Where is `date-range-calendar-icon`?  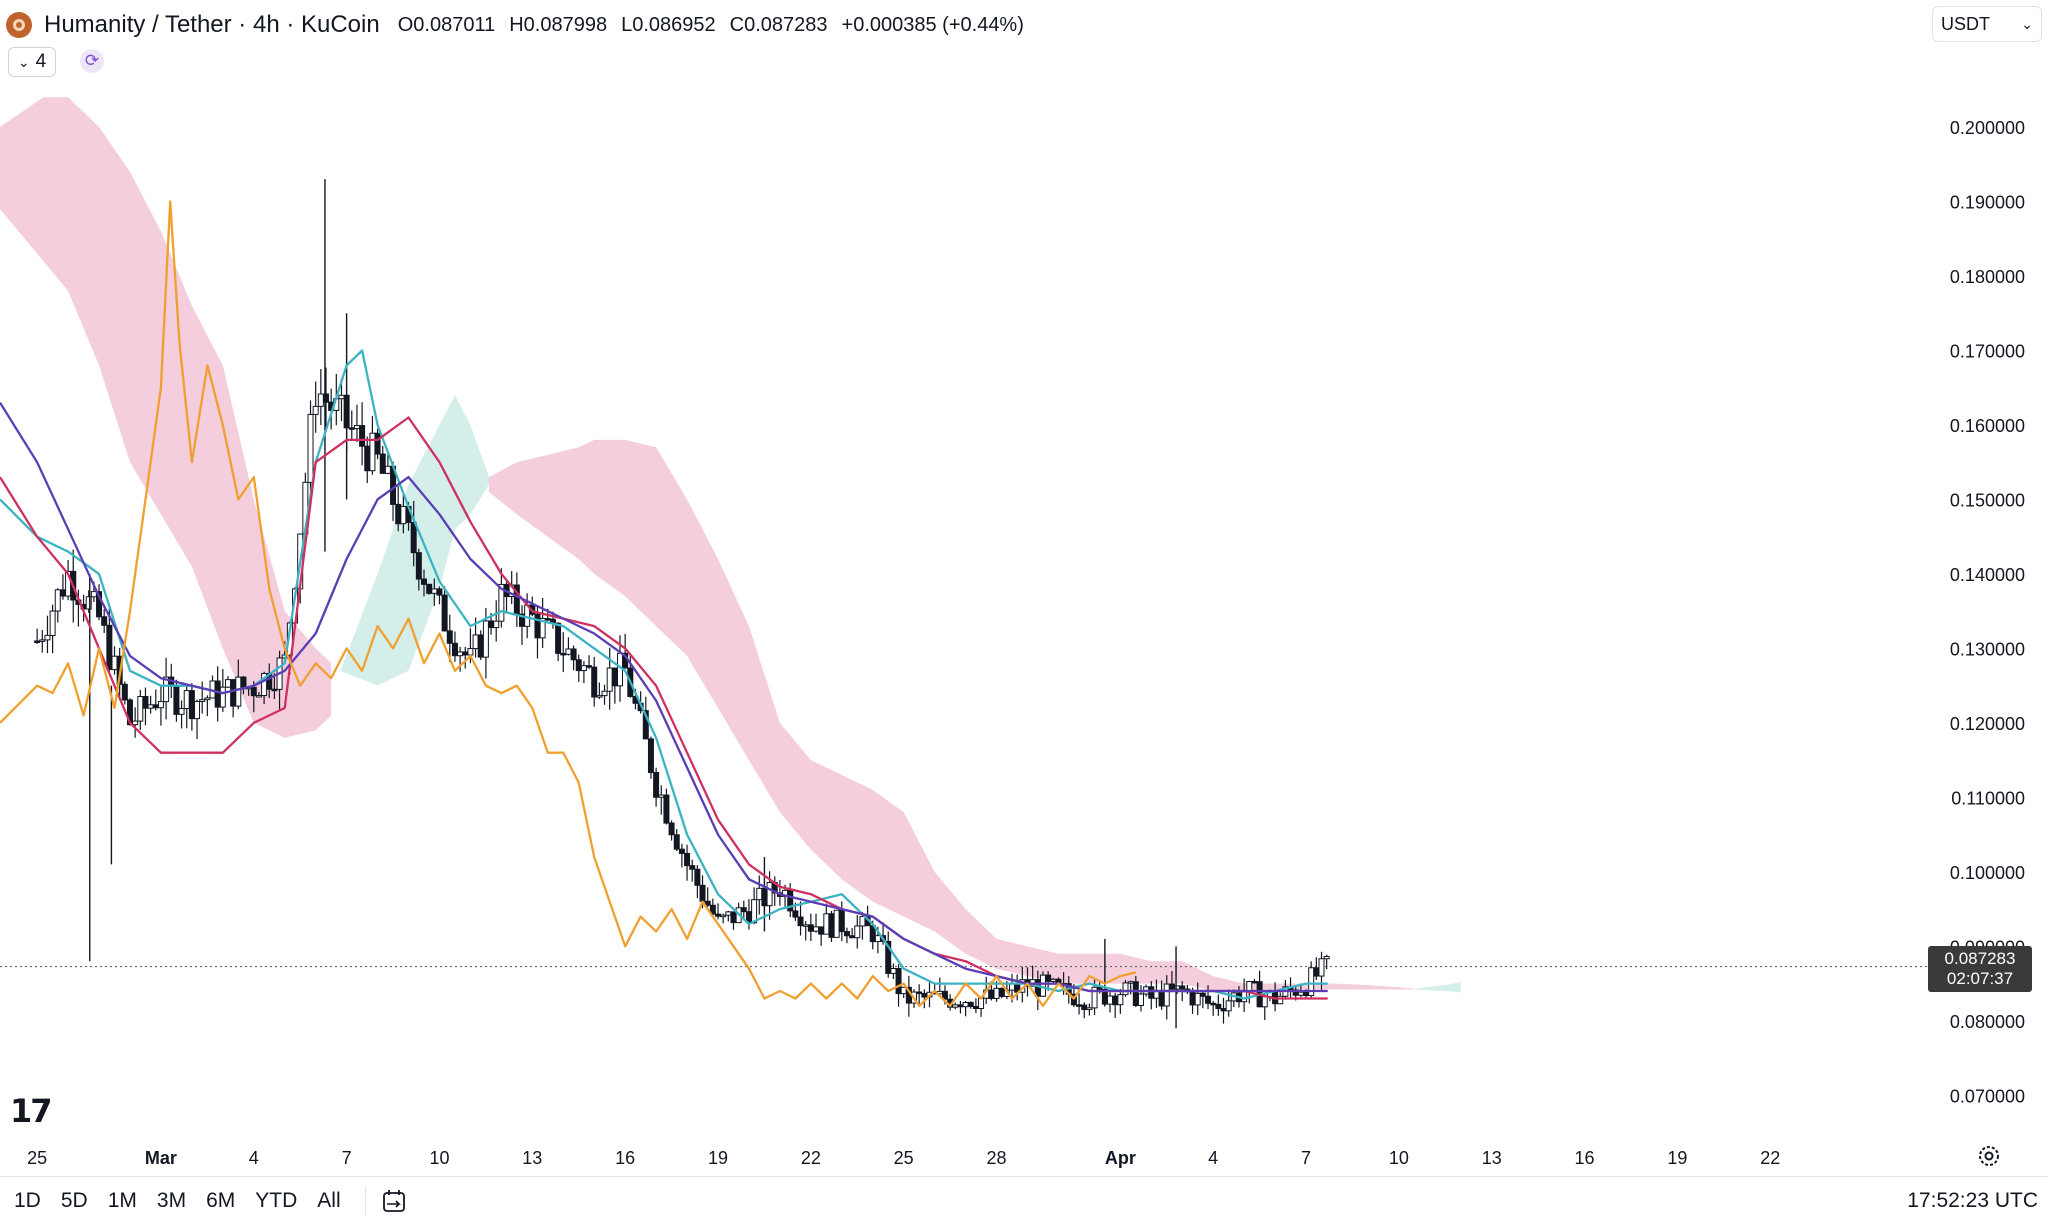
date-range-calendar-icon is located at coordinates (394, 1201).